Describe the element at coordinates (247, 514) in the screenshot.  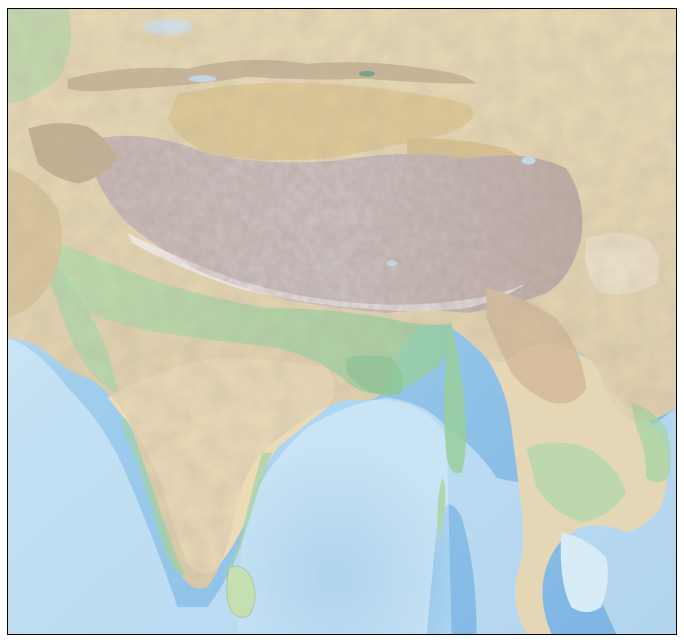
I see `eastern-coast` at that location.